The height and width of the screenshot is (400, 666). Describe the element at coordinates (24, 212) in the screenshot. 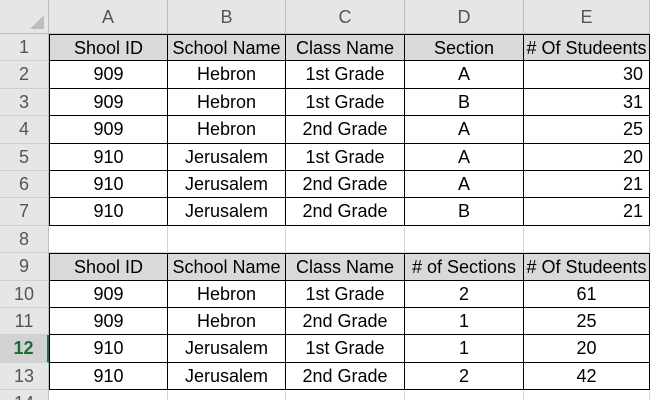

I see `row-header-7: 7` at that location.